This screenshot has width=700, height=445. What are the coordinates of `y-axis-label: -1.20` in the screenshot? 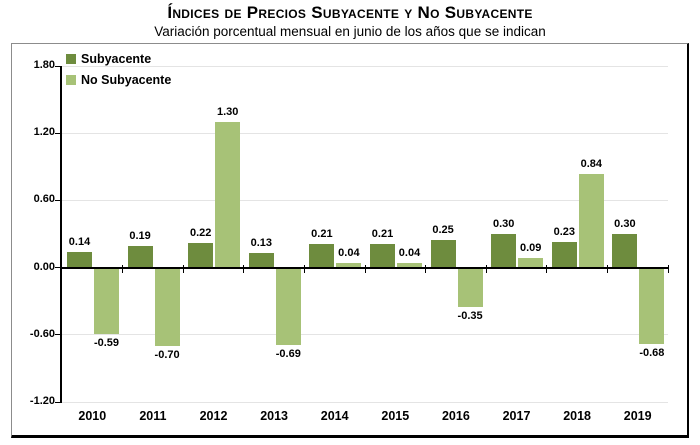 It's located at (42, 401).